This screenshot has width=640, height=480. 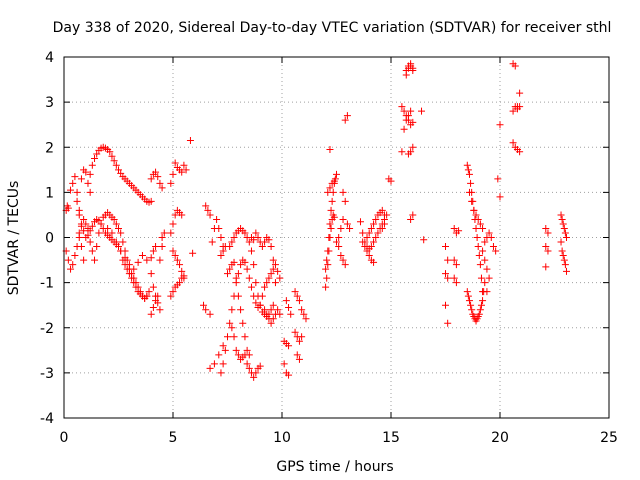 I want to click on y-tick-label: 0, so click(x=49, y=239).